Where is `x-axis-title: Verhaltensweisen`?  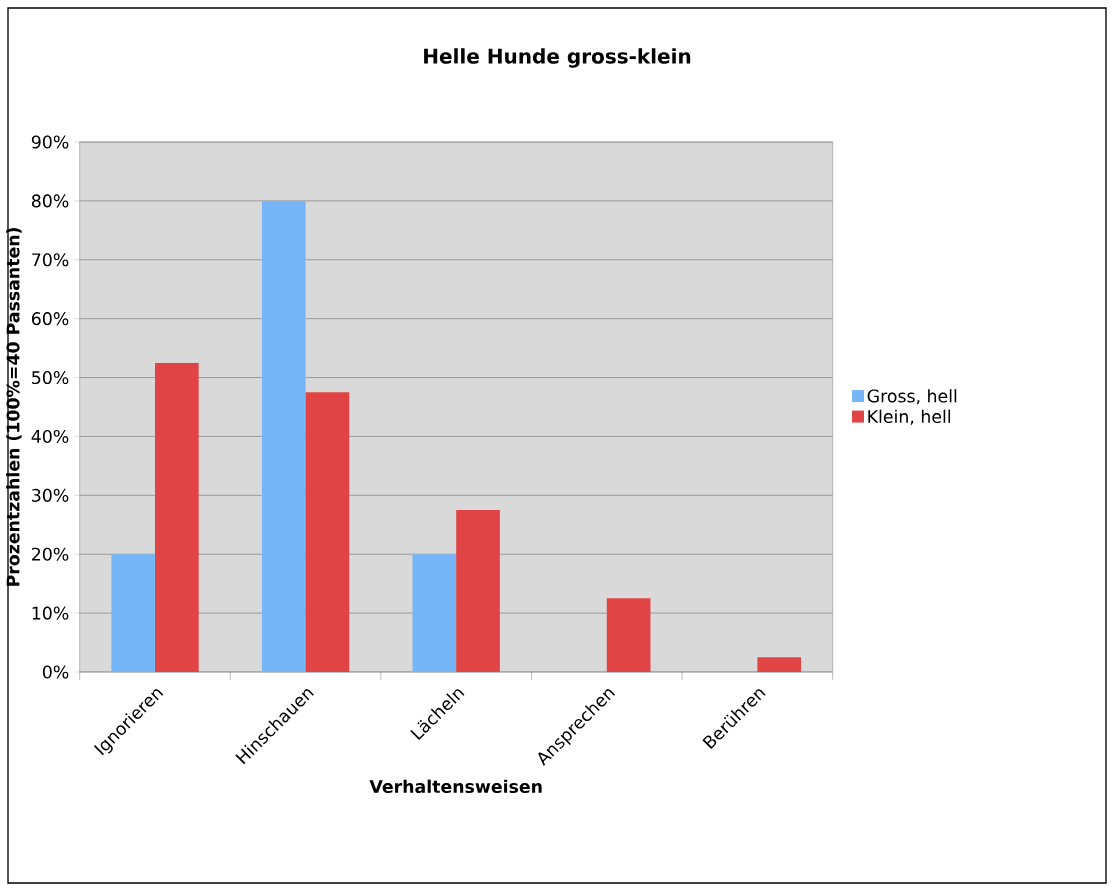 x-axis-title: Verhaltensweisen is located at coordinates (455, 786).